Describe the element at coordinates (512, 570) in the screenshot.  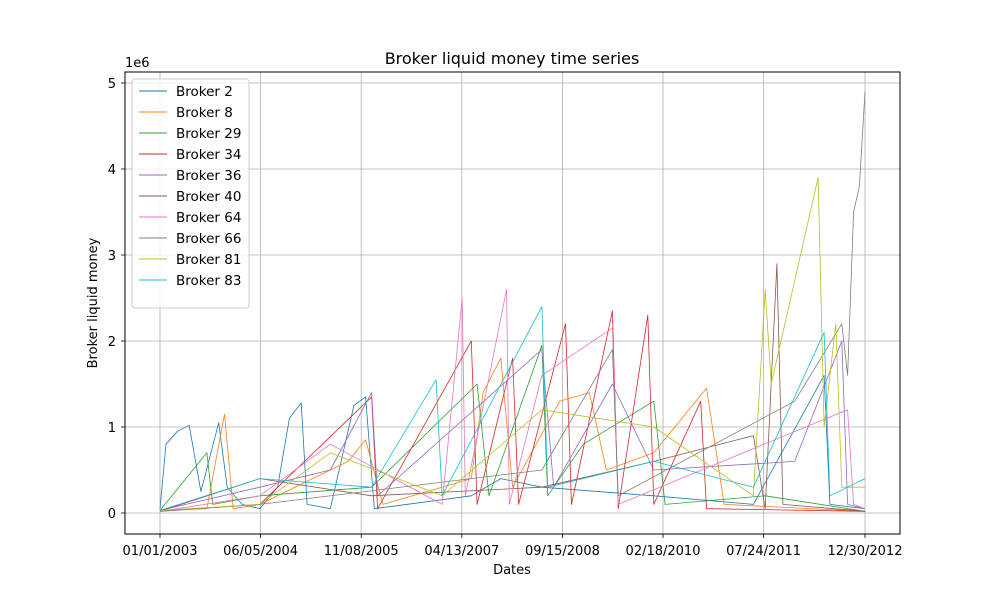
I see `x-axis-label: Dates` at that location.